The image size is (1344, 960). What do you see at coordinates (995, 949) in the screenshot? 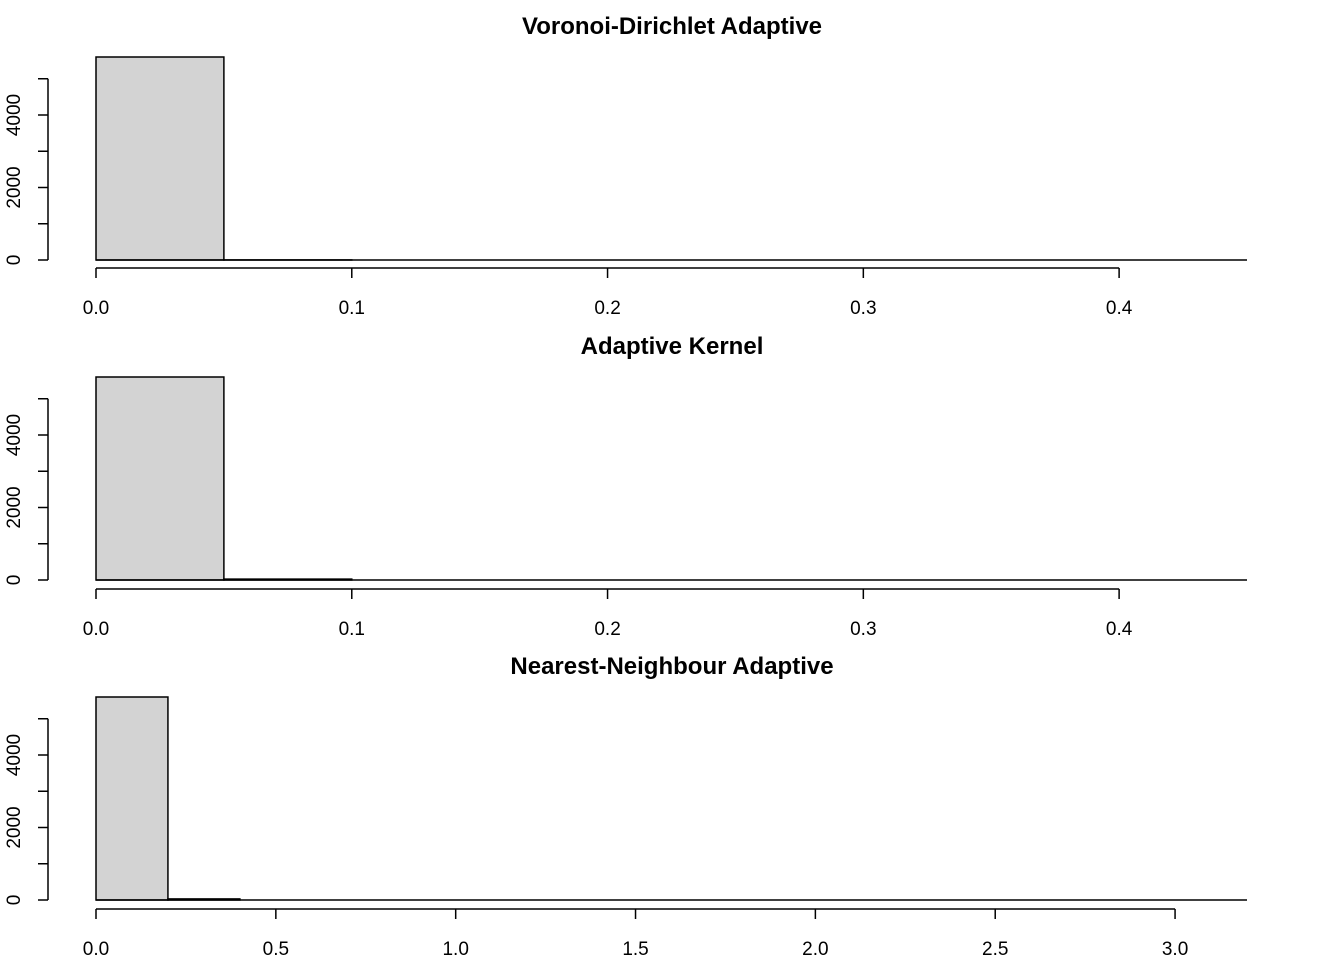
I see `x-tick-label: 2.5` at bounding box center [995, 949].